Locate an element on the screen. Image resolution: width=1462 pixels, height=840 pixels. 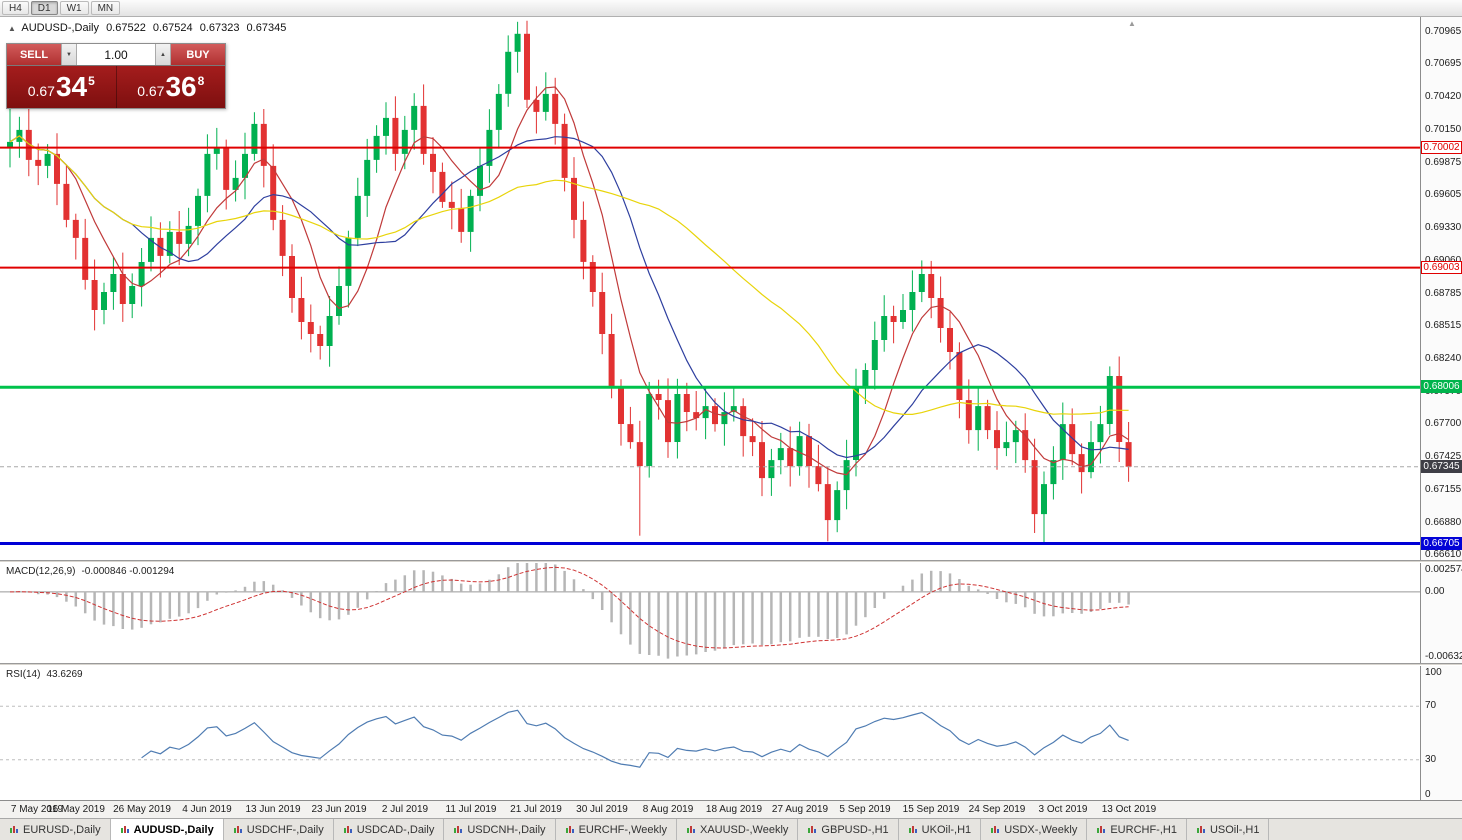
trade-panel-prices: 0.67 34 5 0.67 36 8 is located at coordinates (116, 87).